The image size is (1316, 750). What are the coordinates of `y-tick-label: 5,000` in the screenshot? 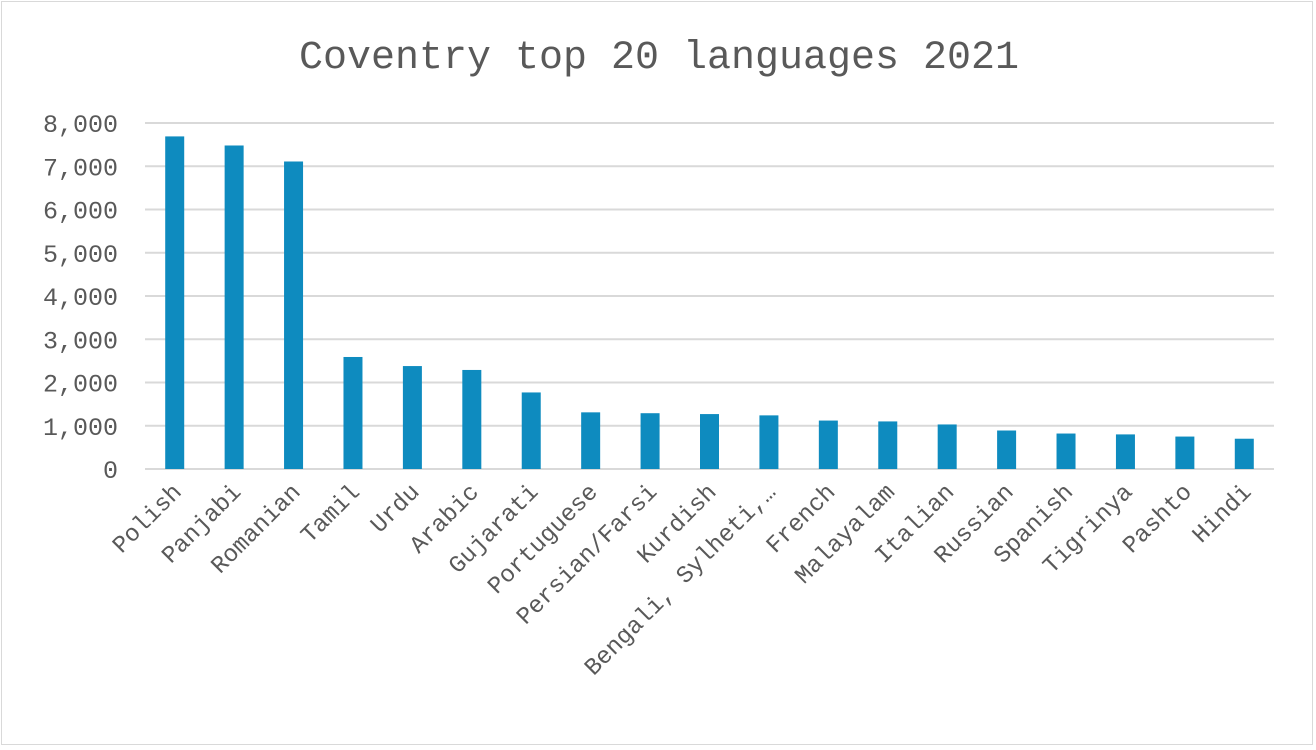 It's located at (80, 255).